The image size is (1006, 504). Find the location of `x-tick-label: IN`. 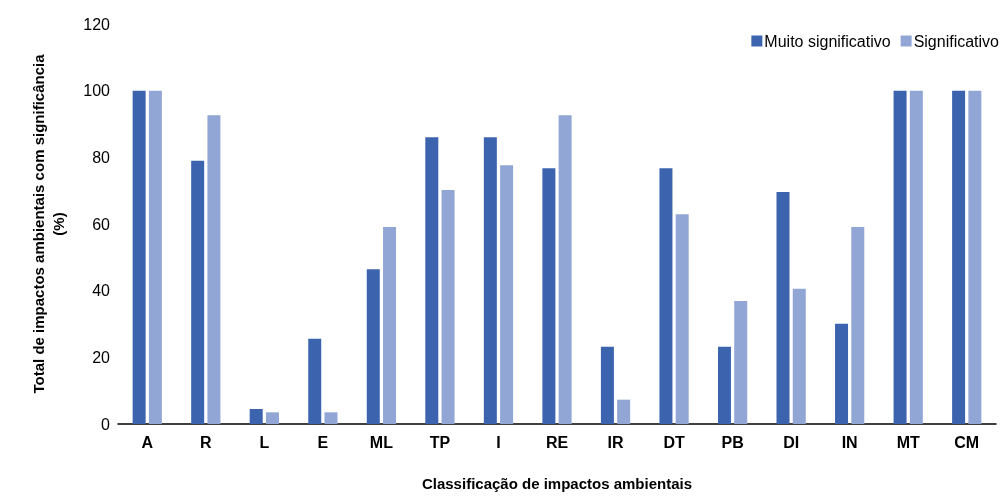

x-tick-label: IN is located at coordinates (849, 442).